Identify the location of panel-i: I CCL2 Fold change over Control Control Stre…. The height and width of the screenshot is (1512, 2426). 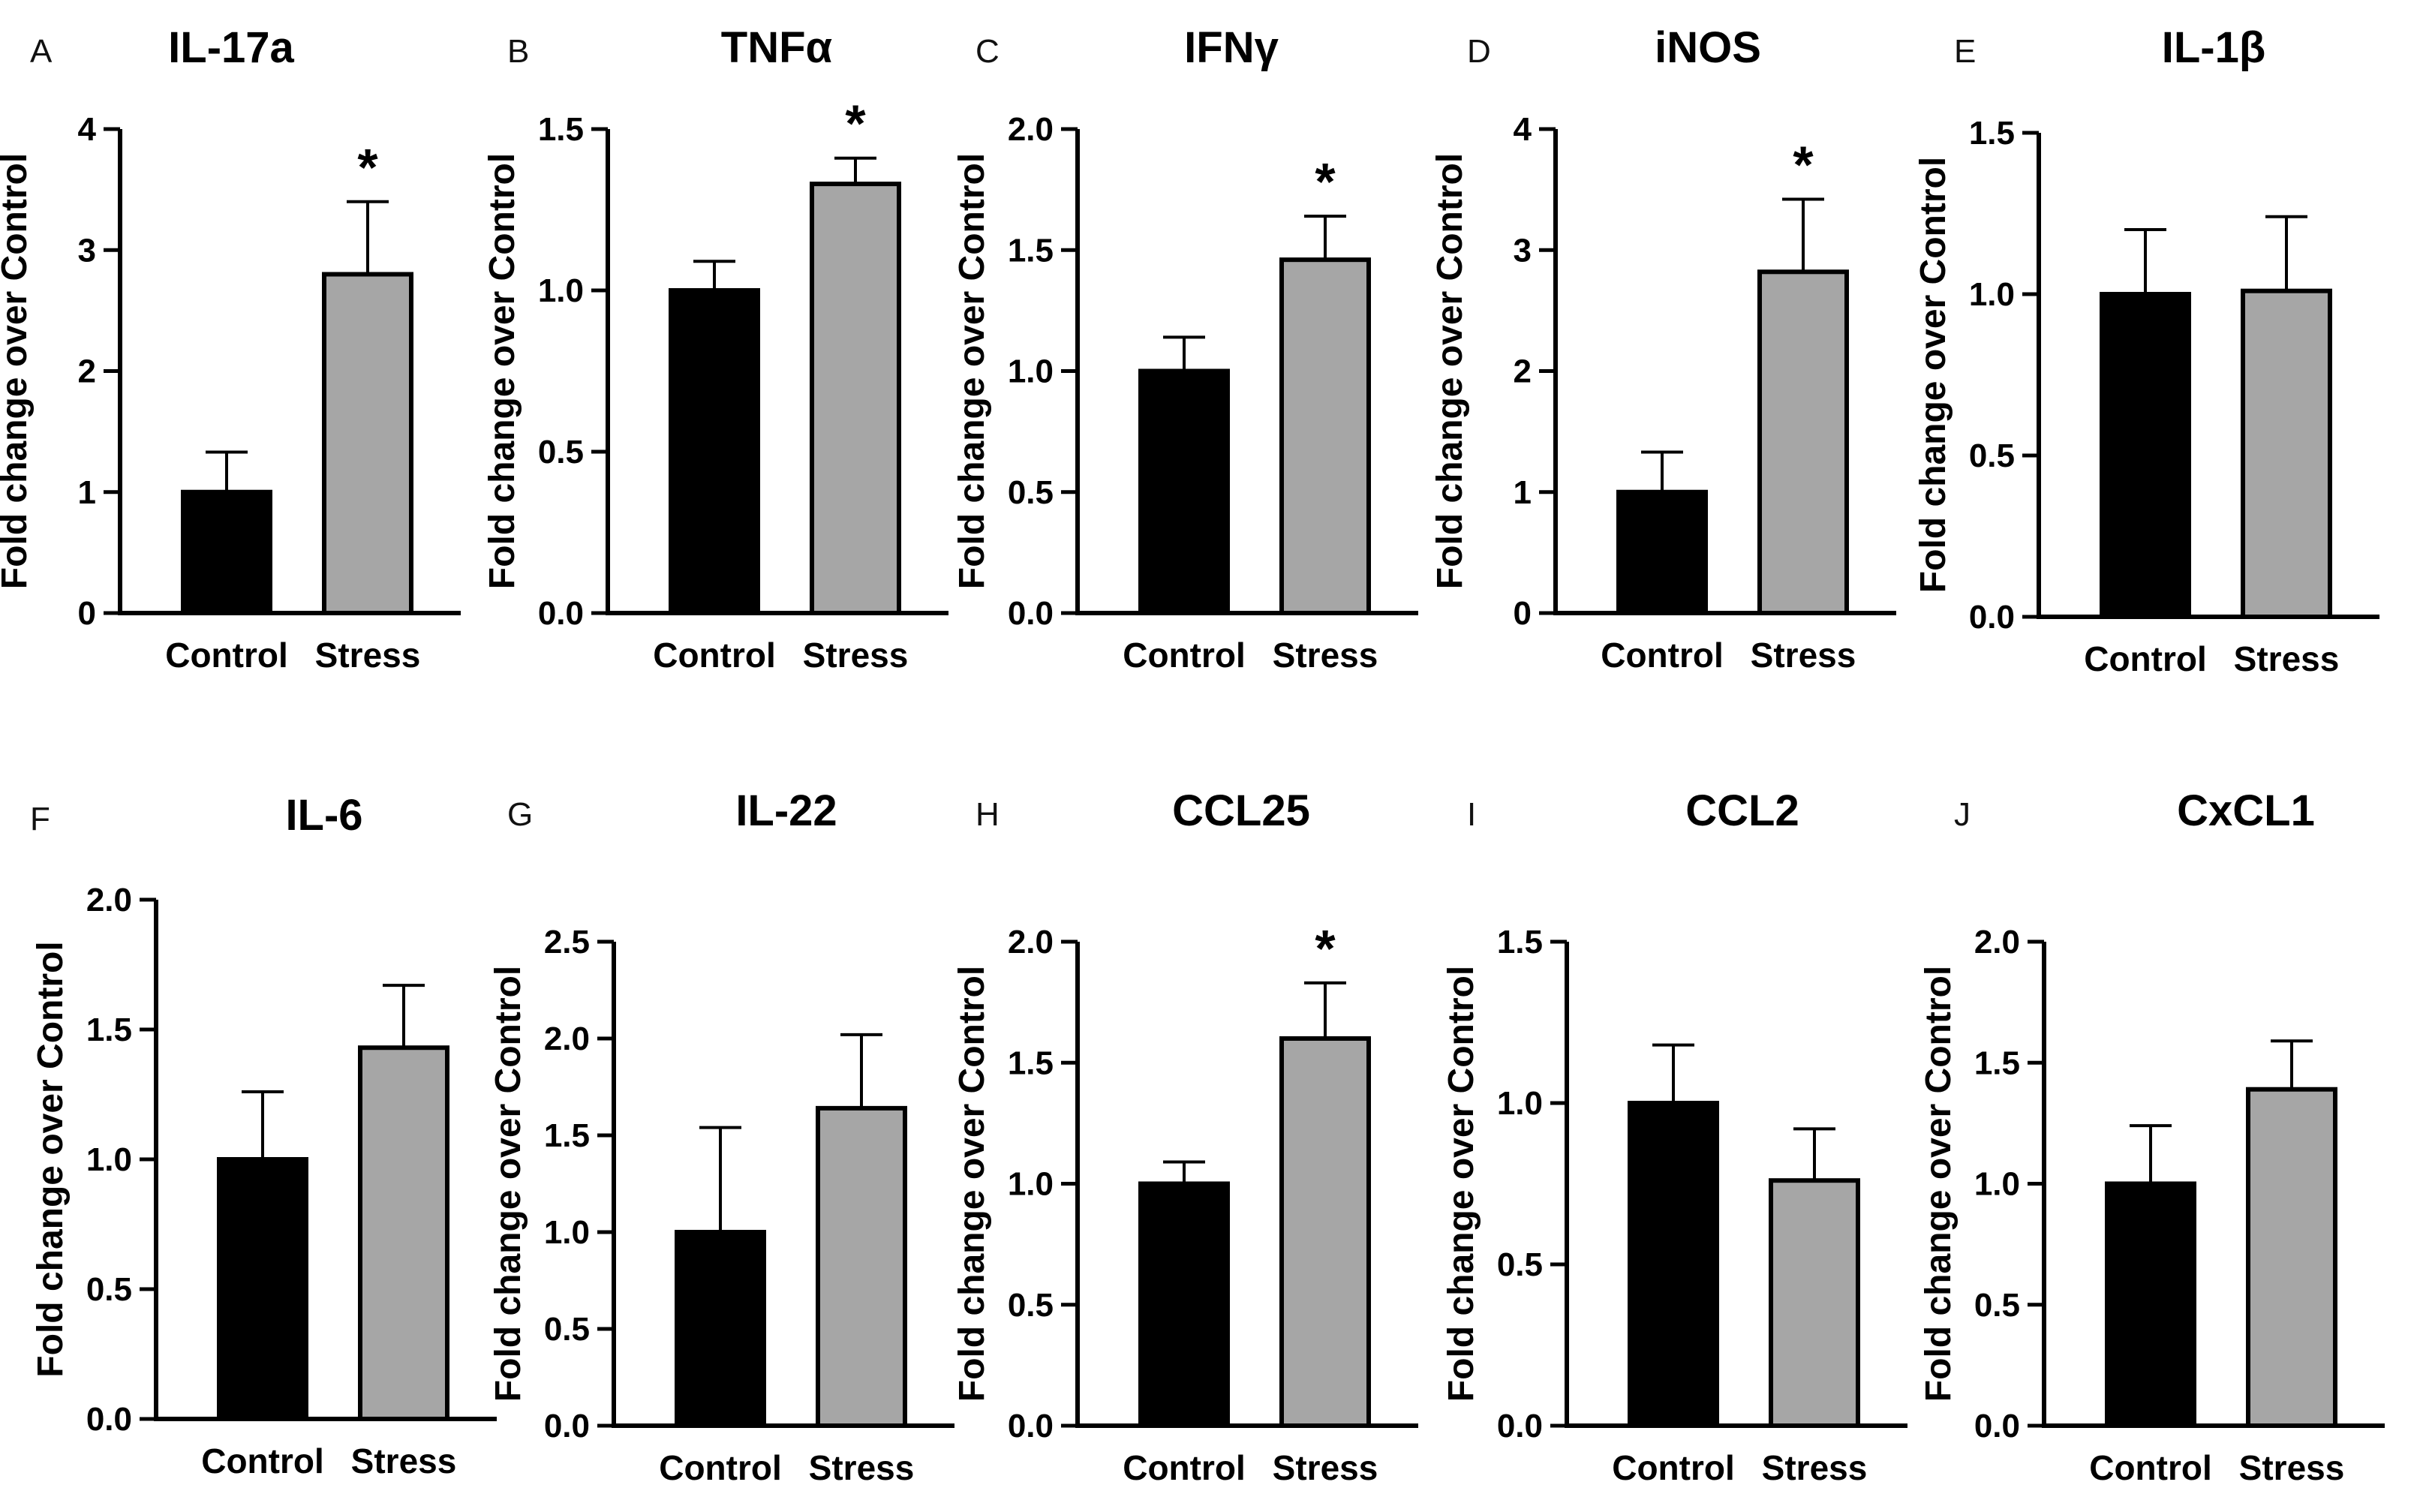
(1674, 1136).